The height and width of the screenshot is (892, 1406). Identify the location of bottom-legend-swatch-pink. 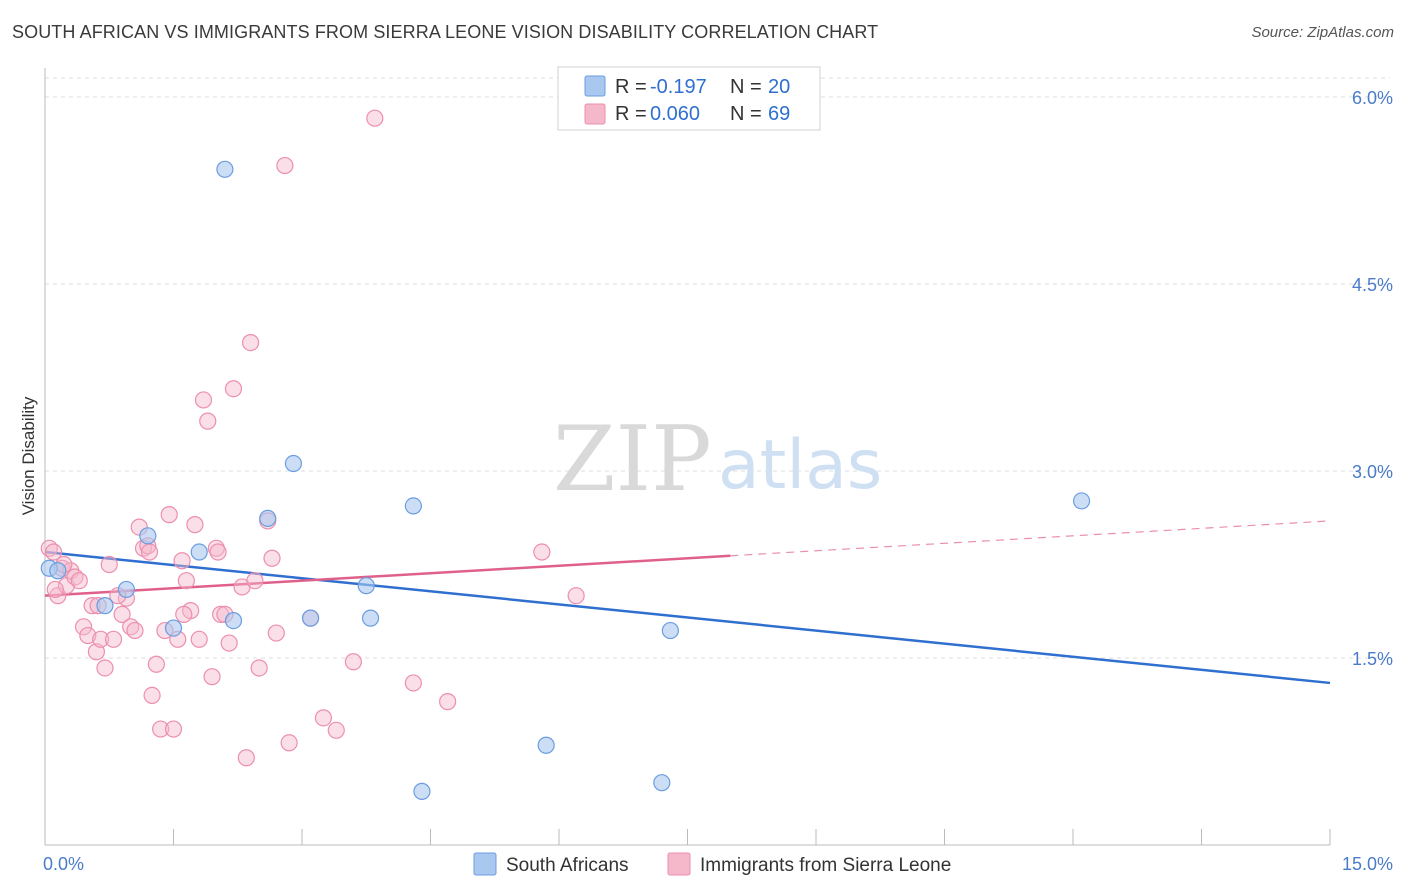
(679, 864).